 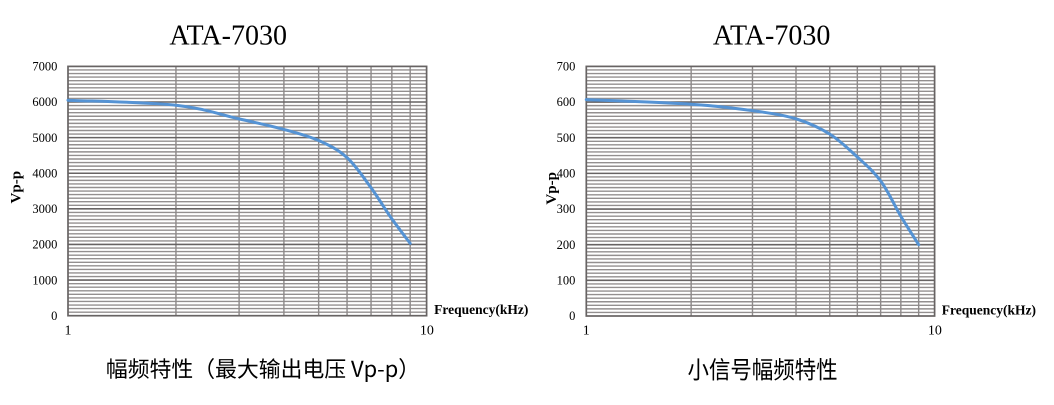 I want to click on svg-text: 100, so click(x=566, y=281).